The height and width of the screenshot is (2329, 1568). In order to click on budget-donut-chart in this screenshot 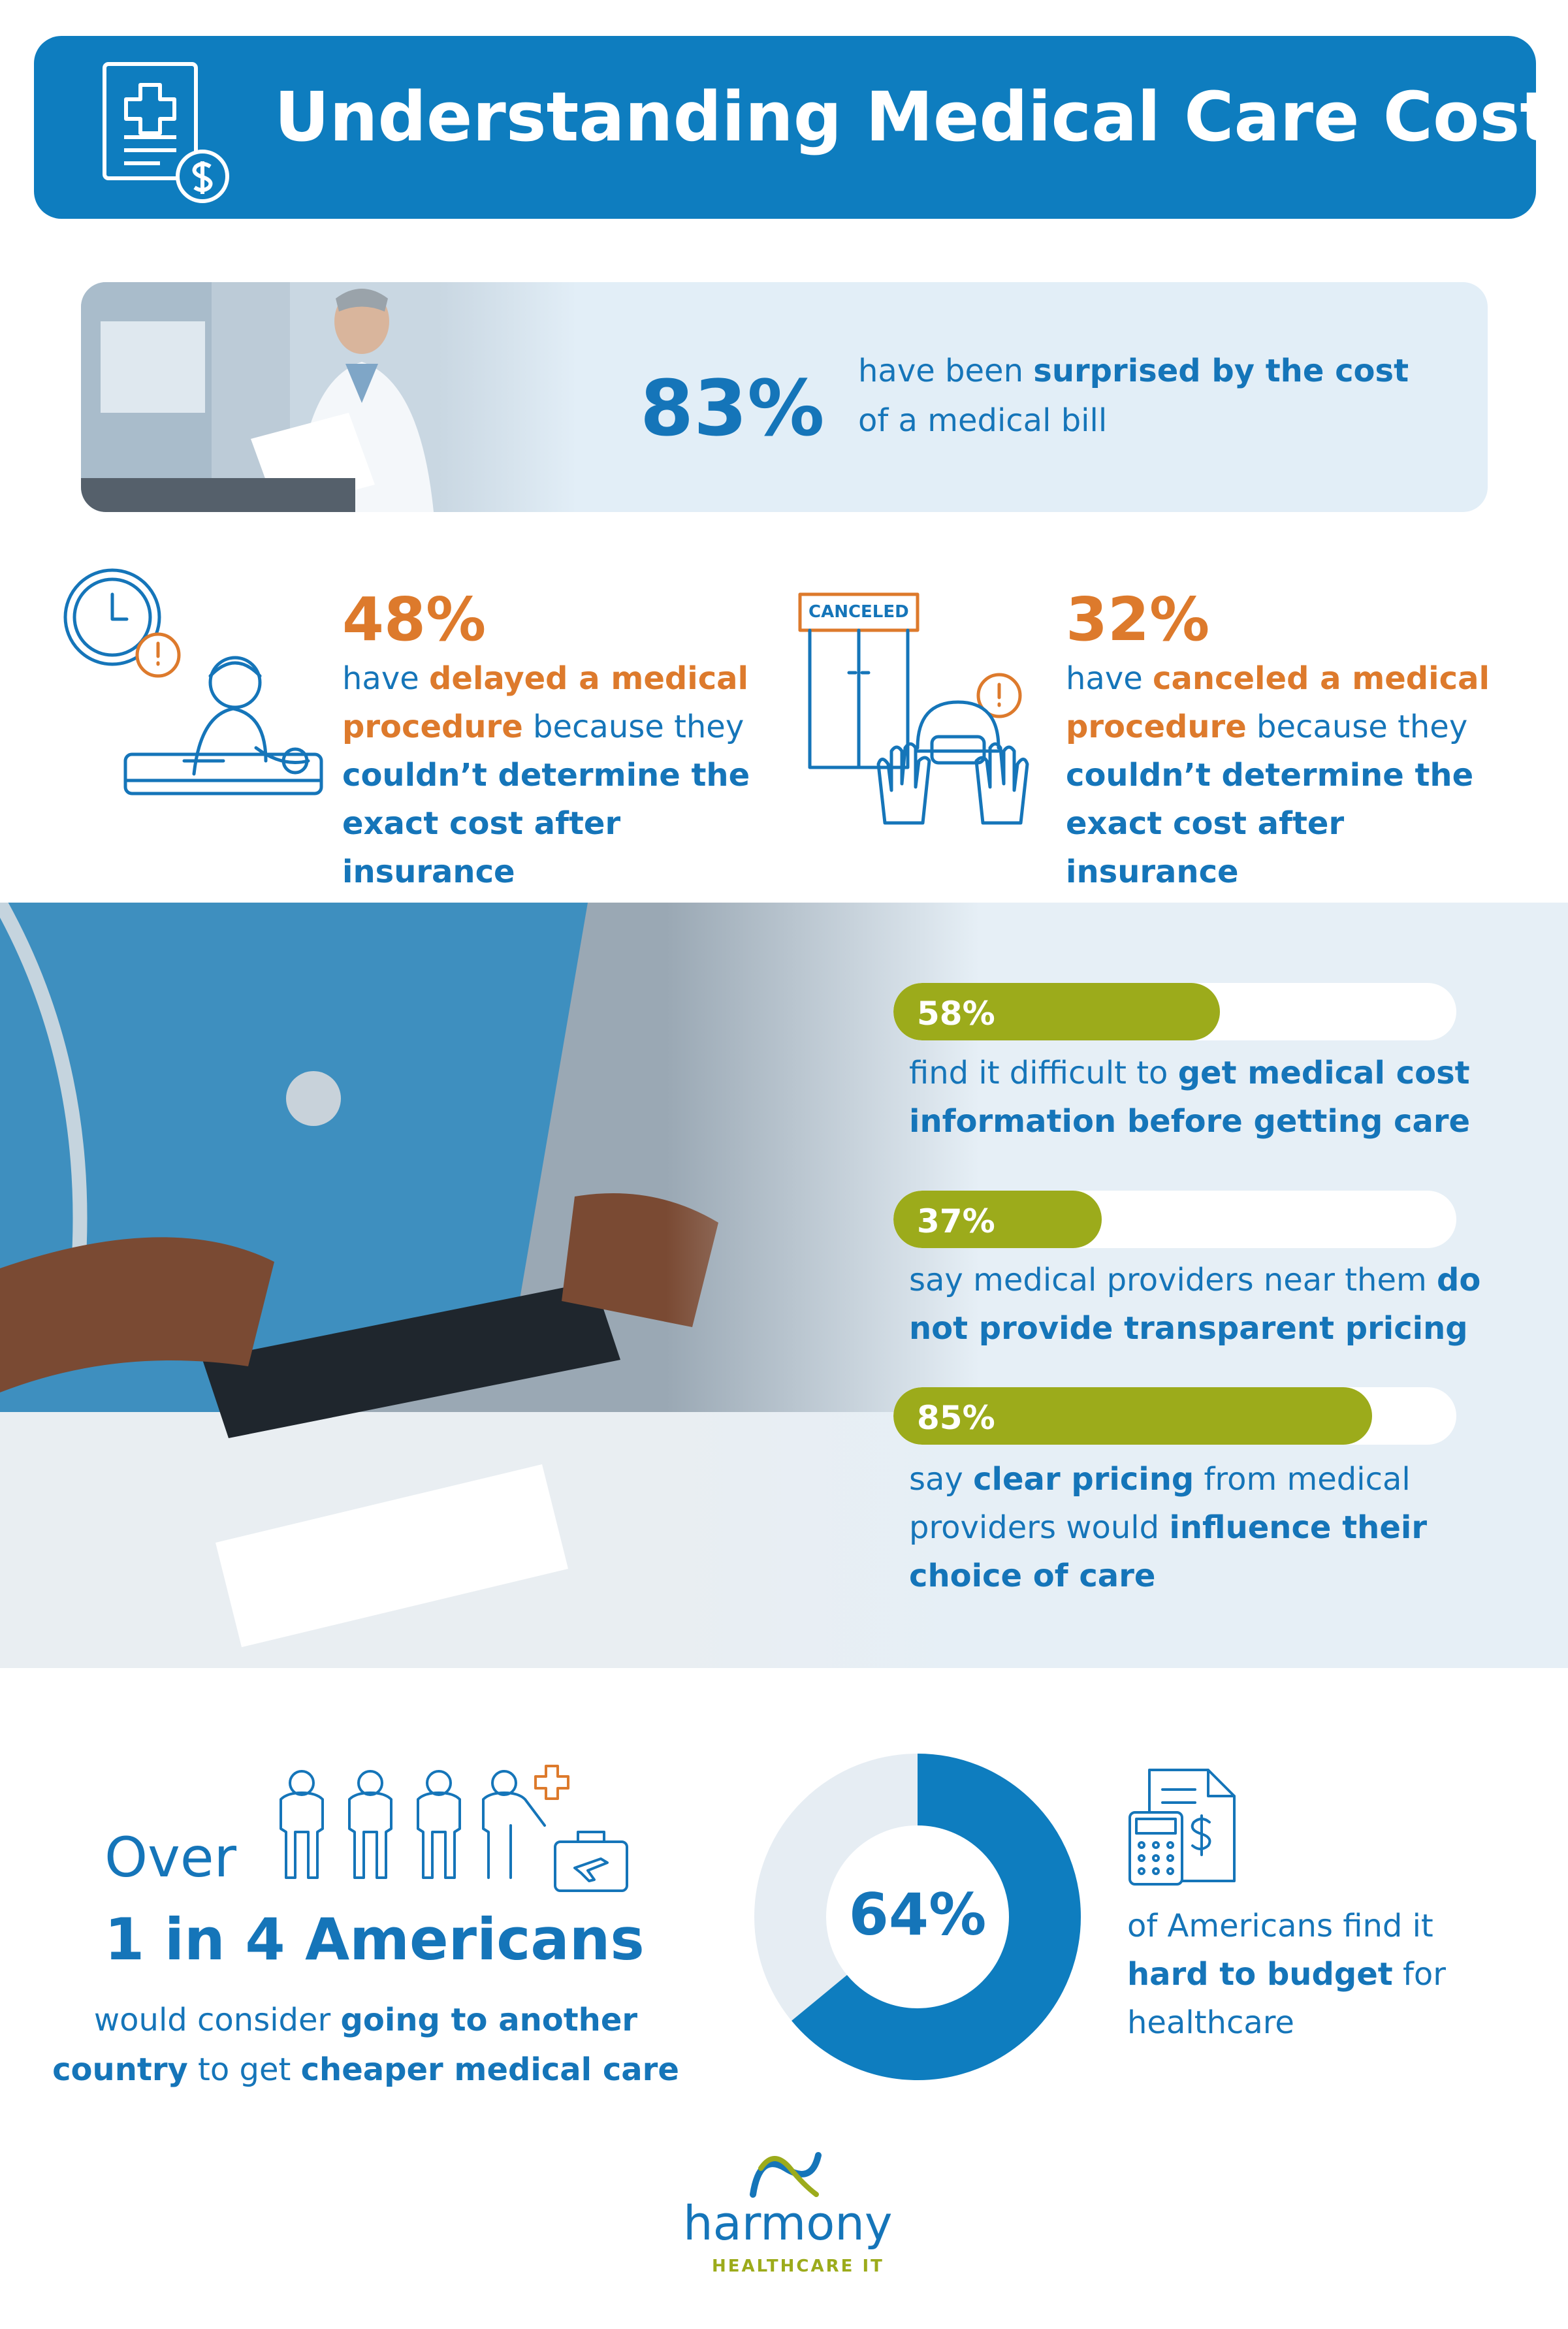, I will do `click(917, 1917)`.